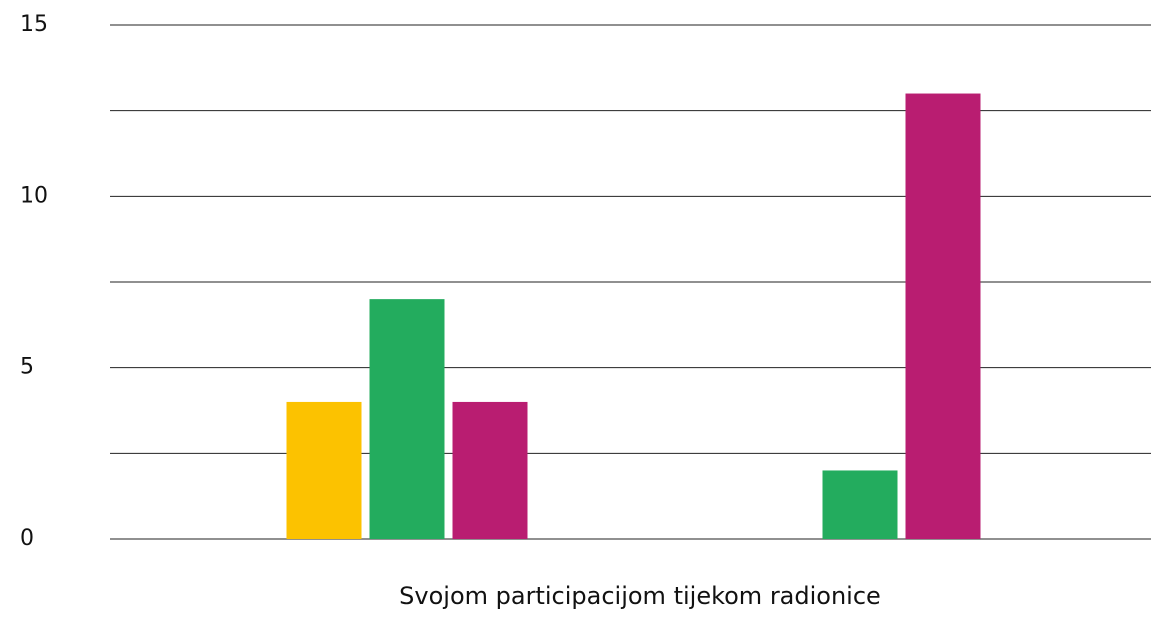 This screenshot has height=617, width=1151. What do you see at coordinates (27, 367) in the screenshot?
I see `y-tick-label: 5` at bounding box center [27, 367].